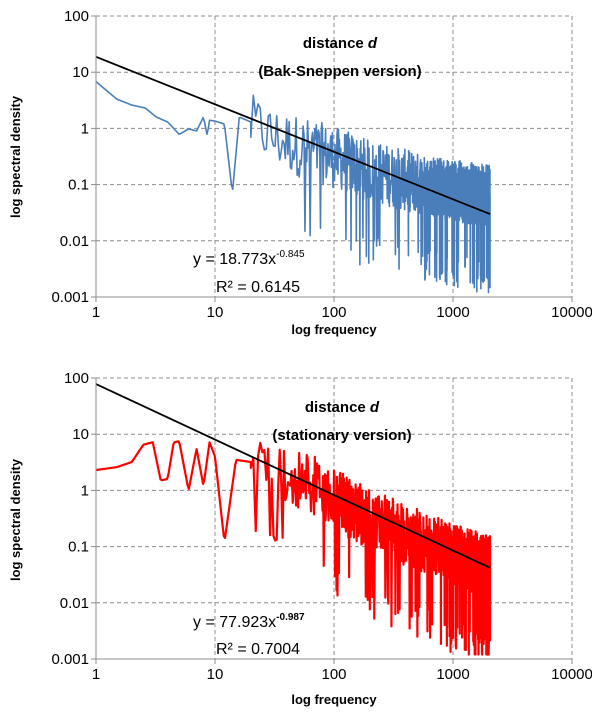  Describe the element at coordinates (258, 649) in the screenshot. I see `r-squared-label: R² = 0.7004` at that location.